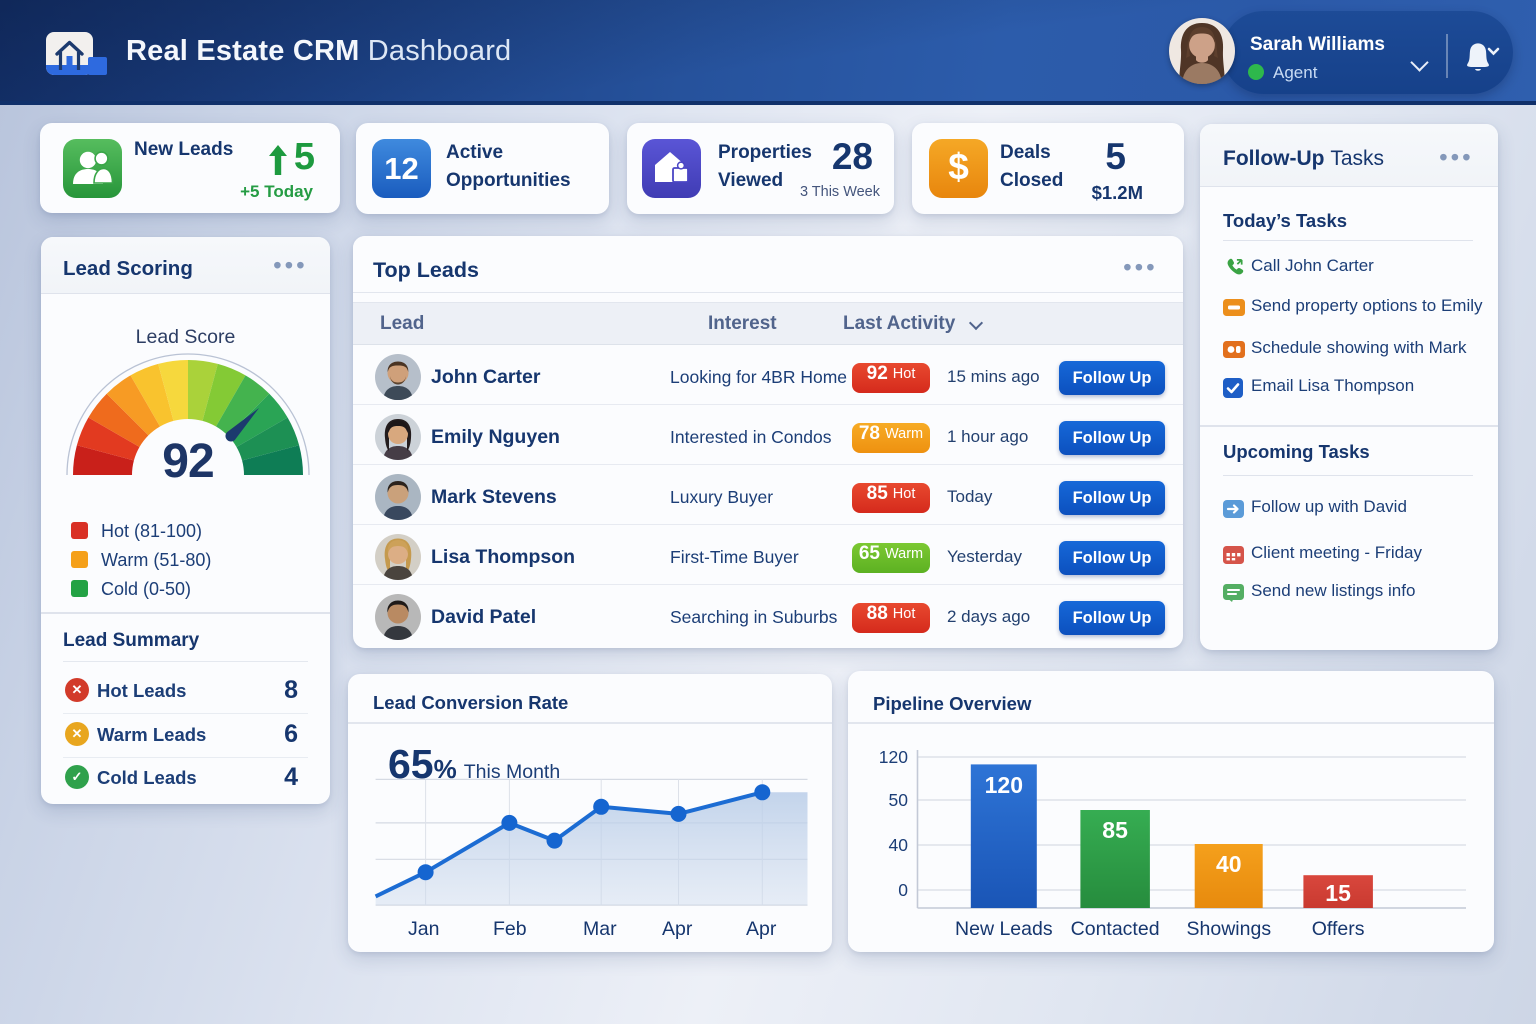 Image resolution: width=1536 pixels, height=1024 pixels. What do you see at coordinates (1115, 929) in the screenshot?
I see `svg-text: Contacted` at bounding box center [1115, 929].